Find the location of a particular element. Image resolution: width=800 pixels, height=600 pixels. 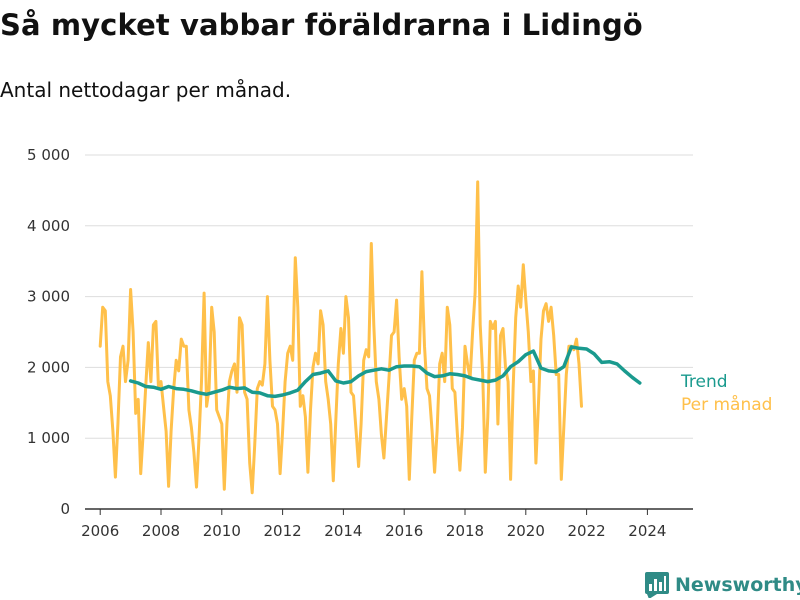

y-tick-label: 3 000 is located at coordinates (48, 297).